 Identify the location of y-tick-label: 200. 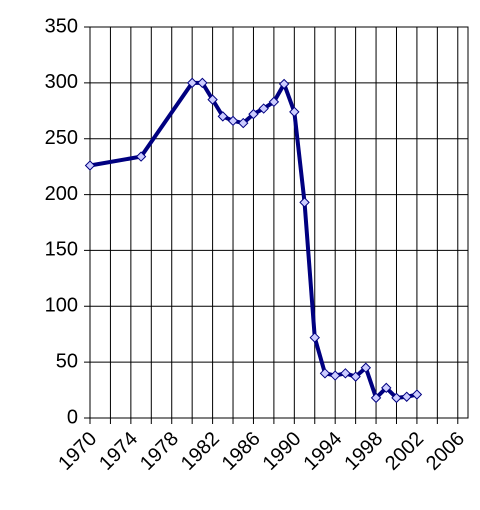
(61, 194).